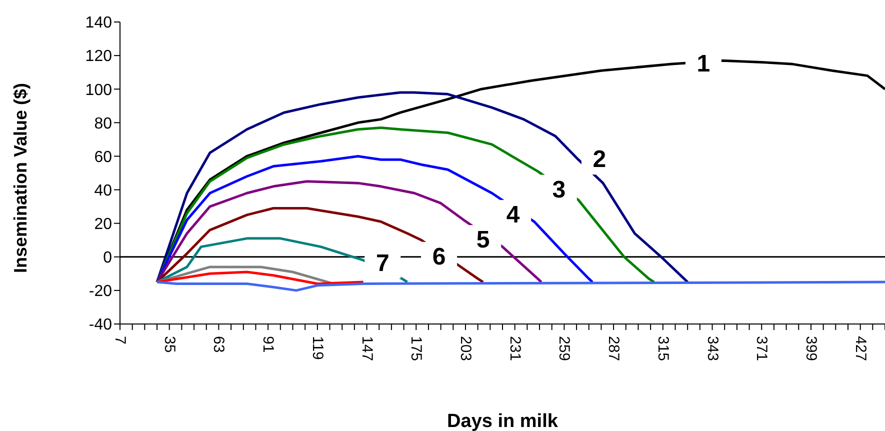  I want to click on annotation: 1, so click(703, 64).